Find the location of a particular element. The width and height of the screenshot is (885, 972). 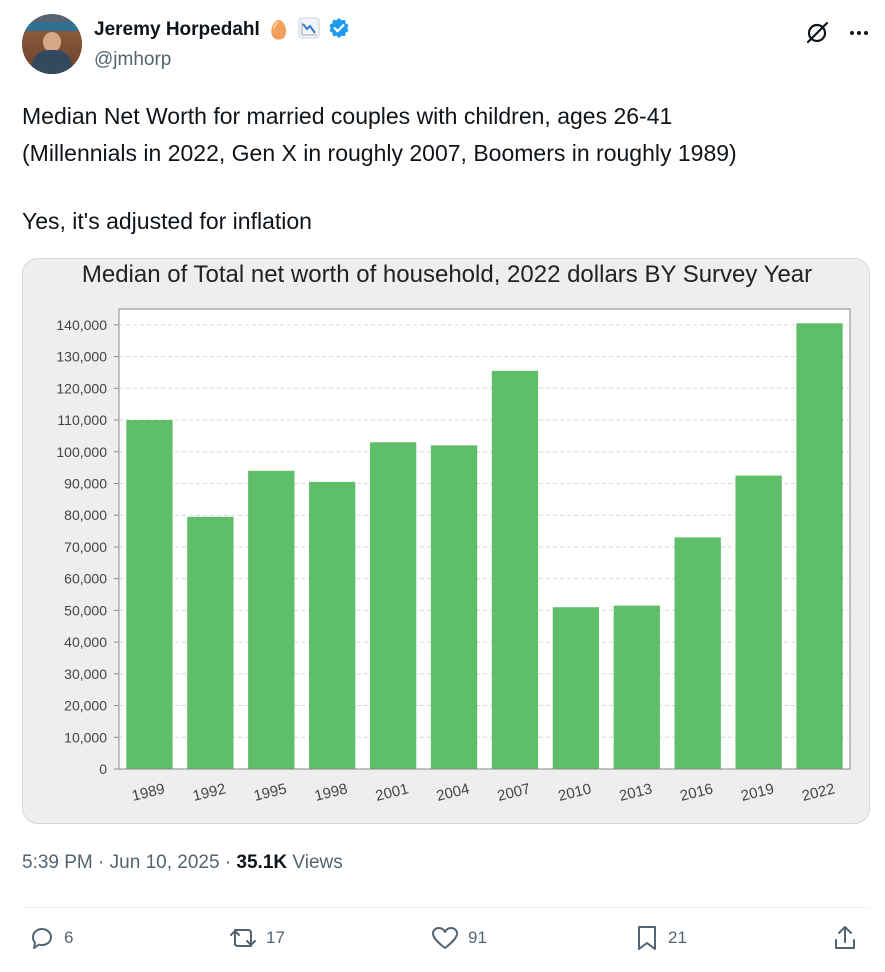

x-tick-label: 1995 is located at coordinates (270, 792).